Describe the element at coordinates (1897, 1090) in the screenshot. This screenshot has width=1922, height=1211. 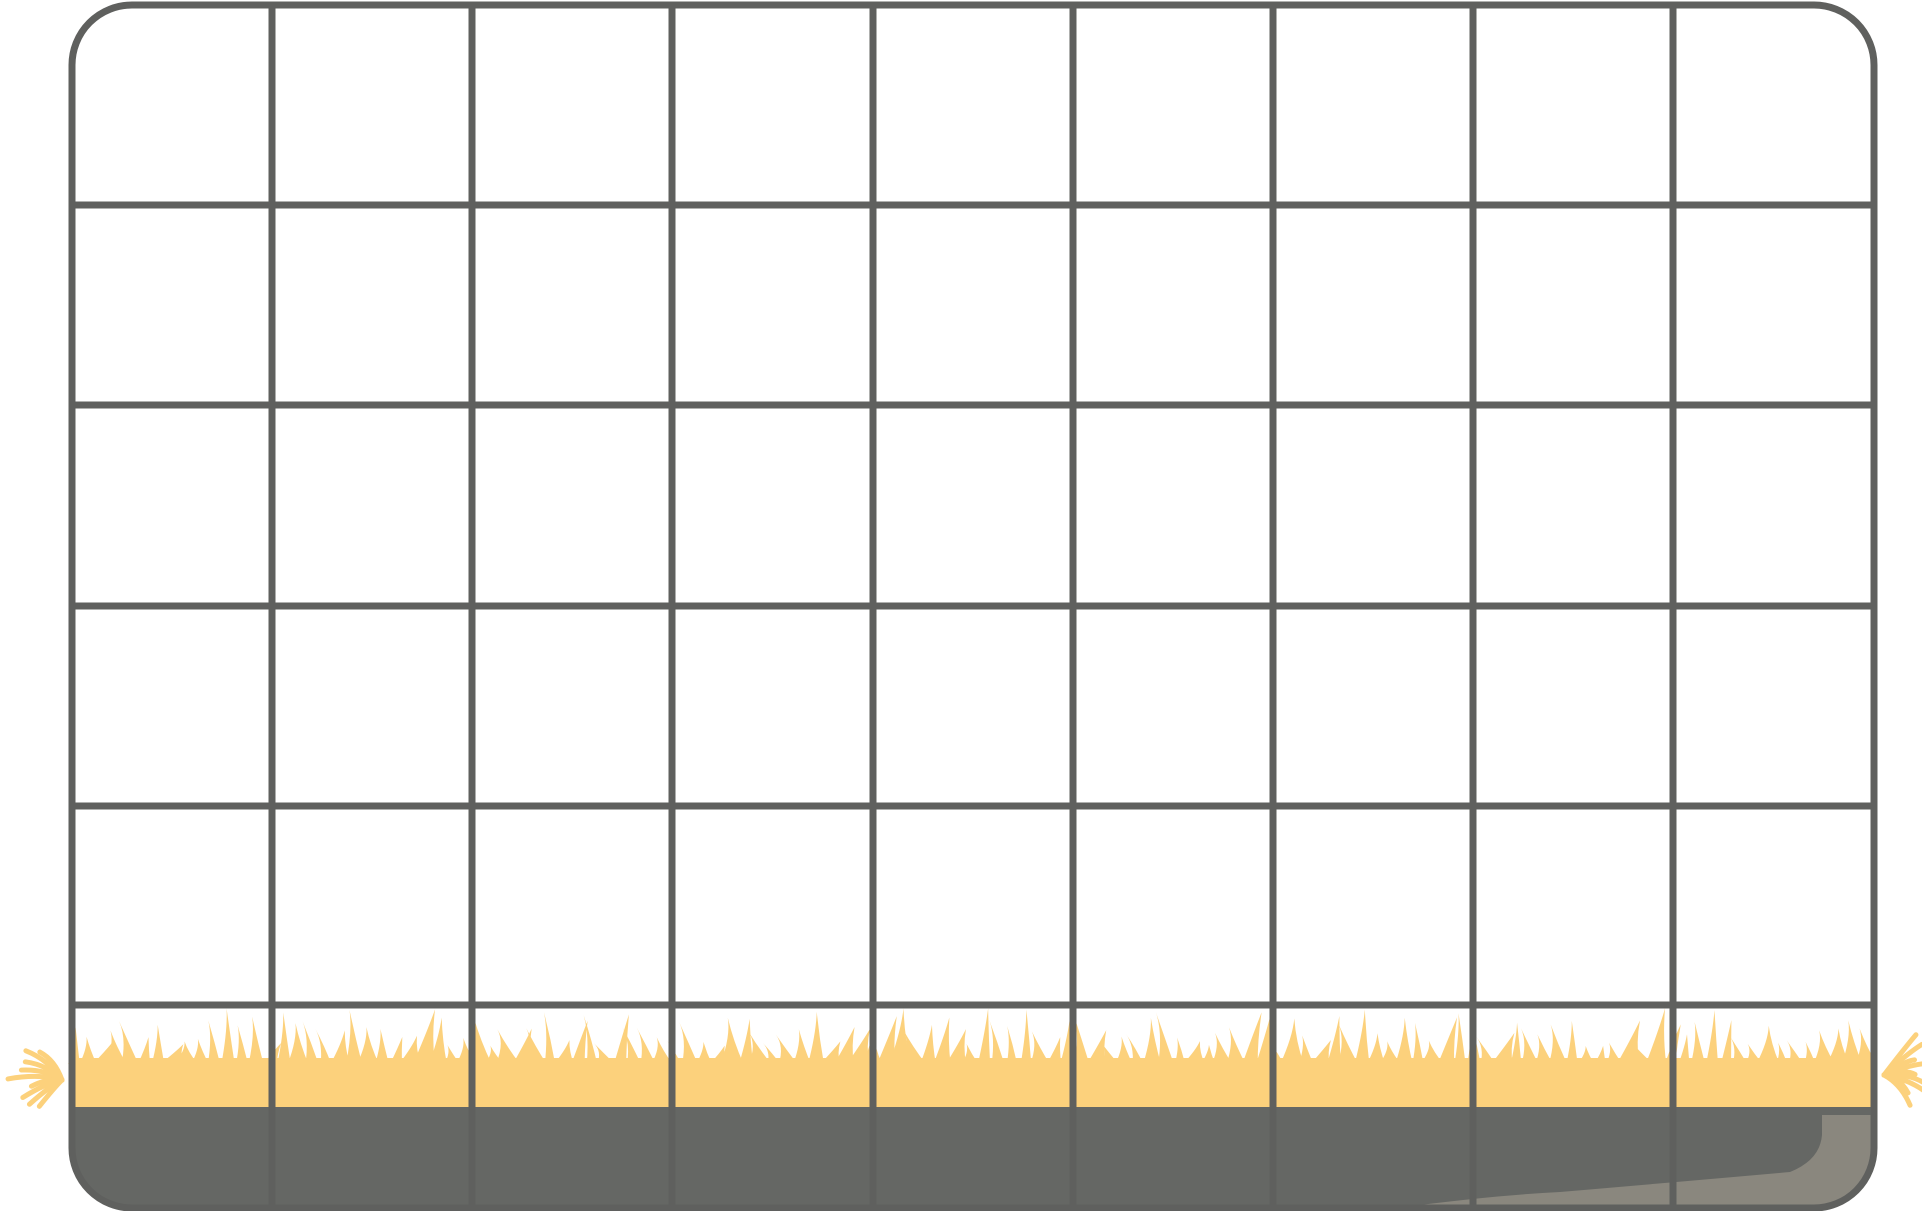
I see `grass-edge-blade` at that location.